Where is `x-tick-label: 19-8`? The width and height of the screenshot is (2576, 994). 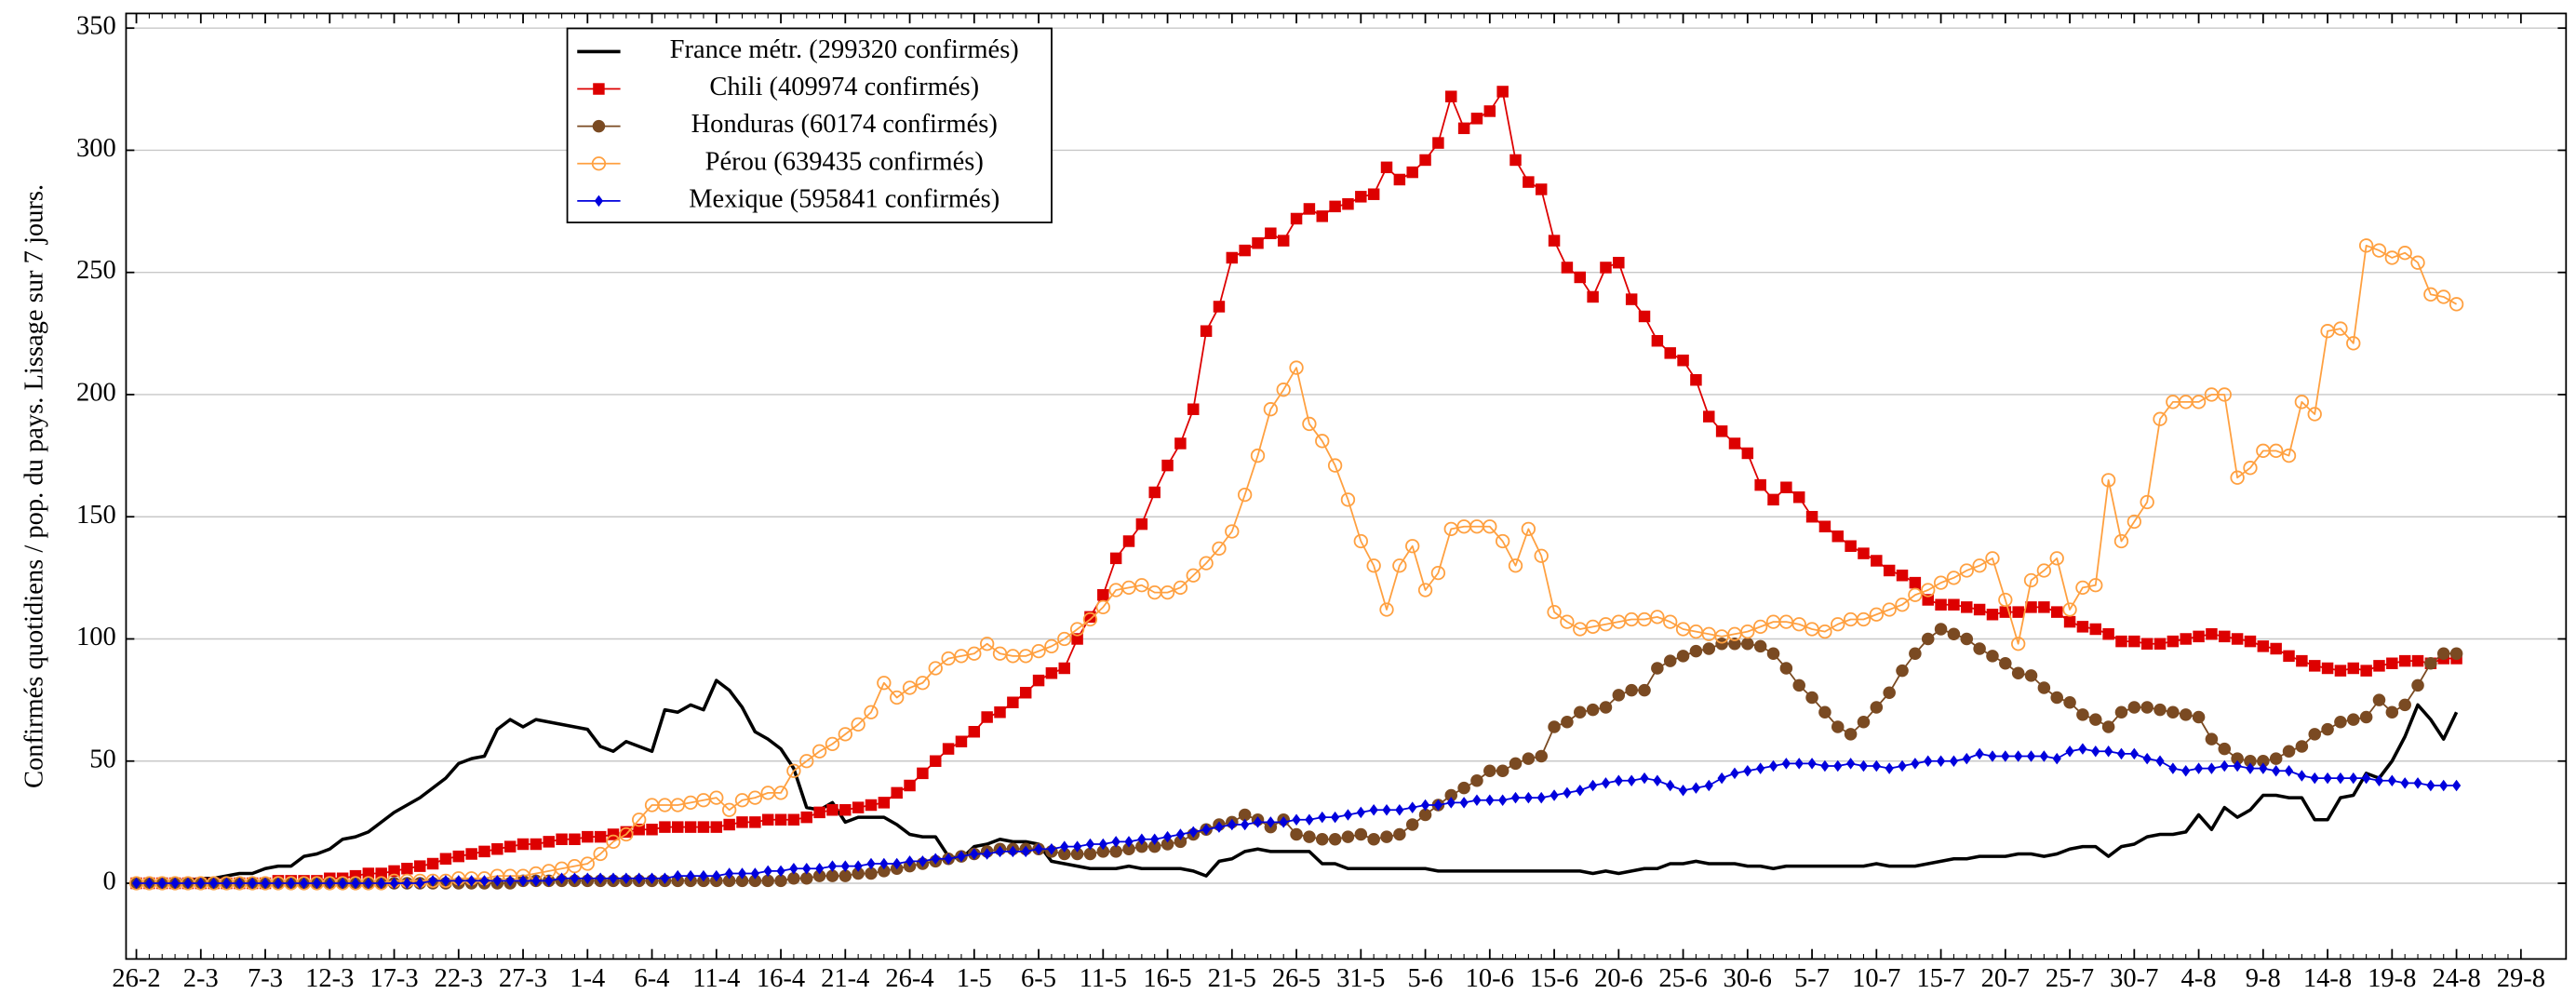
x-tick-label: 19-8 is located at coordinates (2392, 978).